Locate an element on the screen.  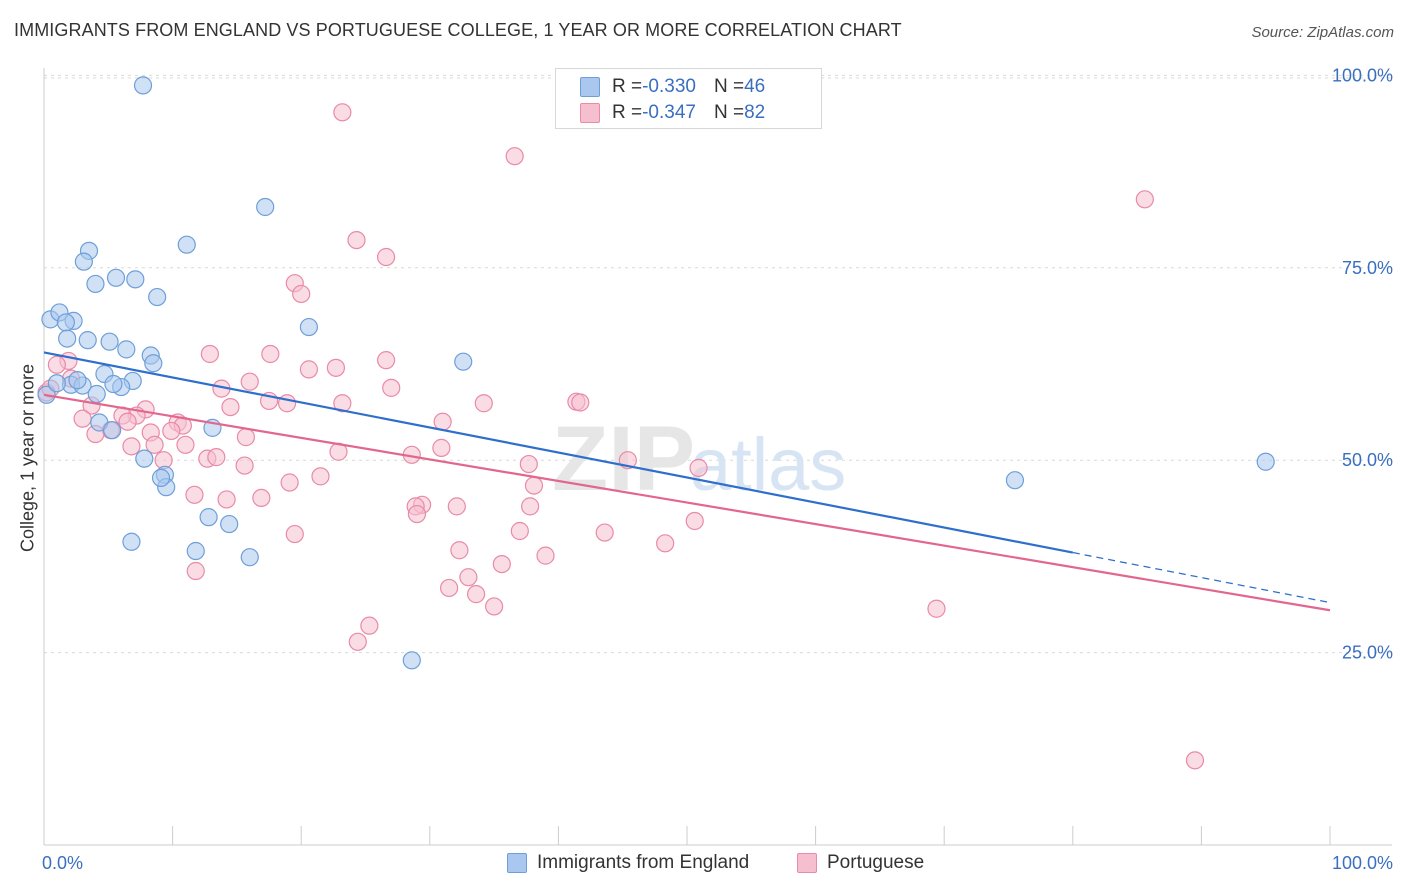
legend-row-portuguese: R = -0.347 N = 82 is located at coordinates (672, 113).